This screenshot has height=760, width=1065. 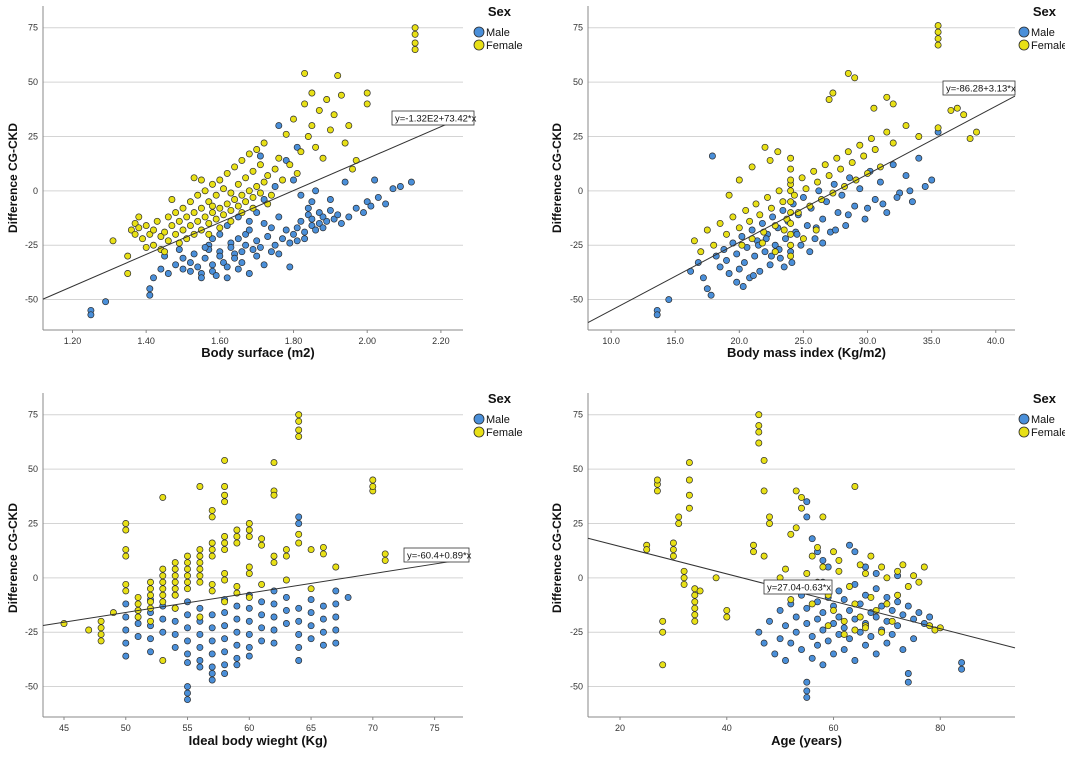 I want to click on x-tick-label: 55, so click(x=188, y=728).